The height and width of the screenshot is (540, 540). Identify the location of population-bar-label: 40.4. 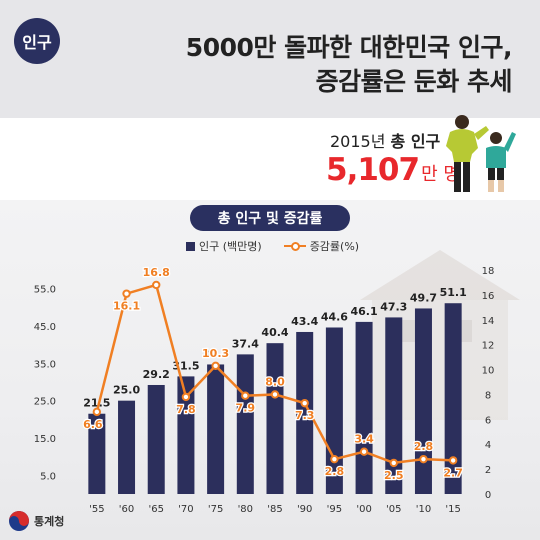
(274, 332).